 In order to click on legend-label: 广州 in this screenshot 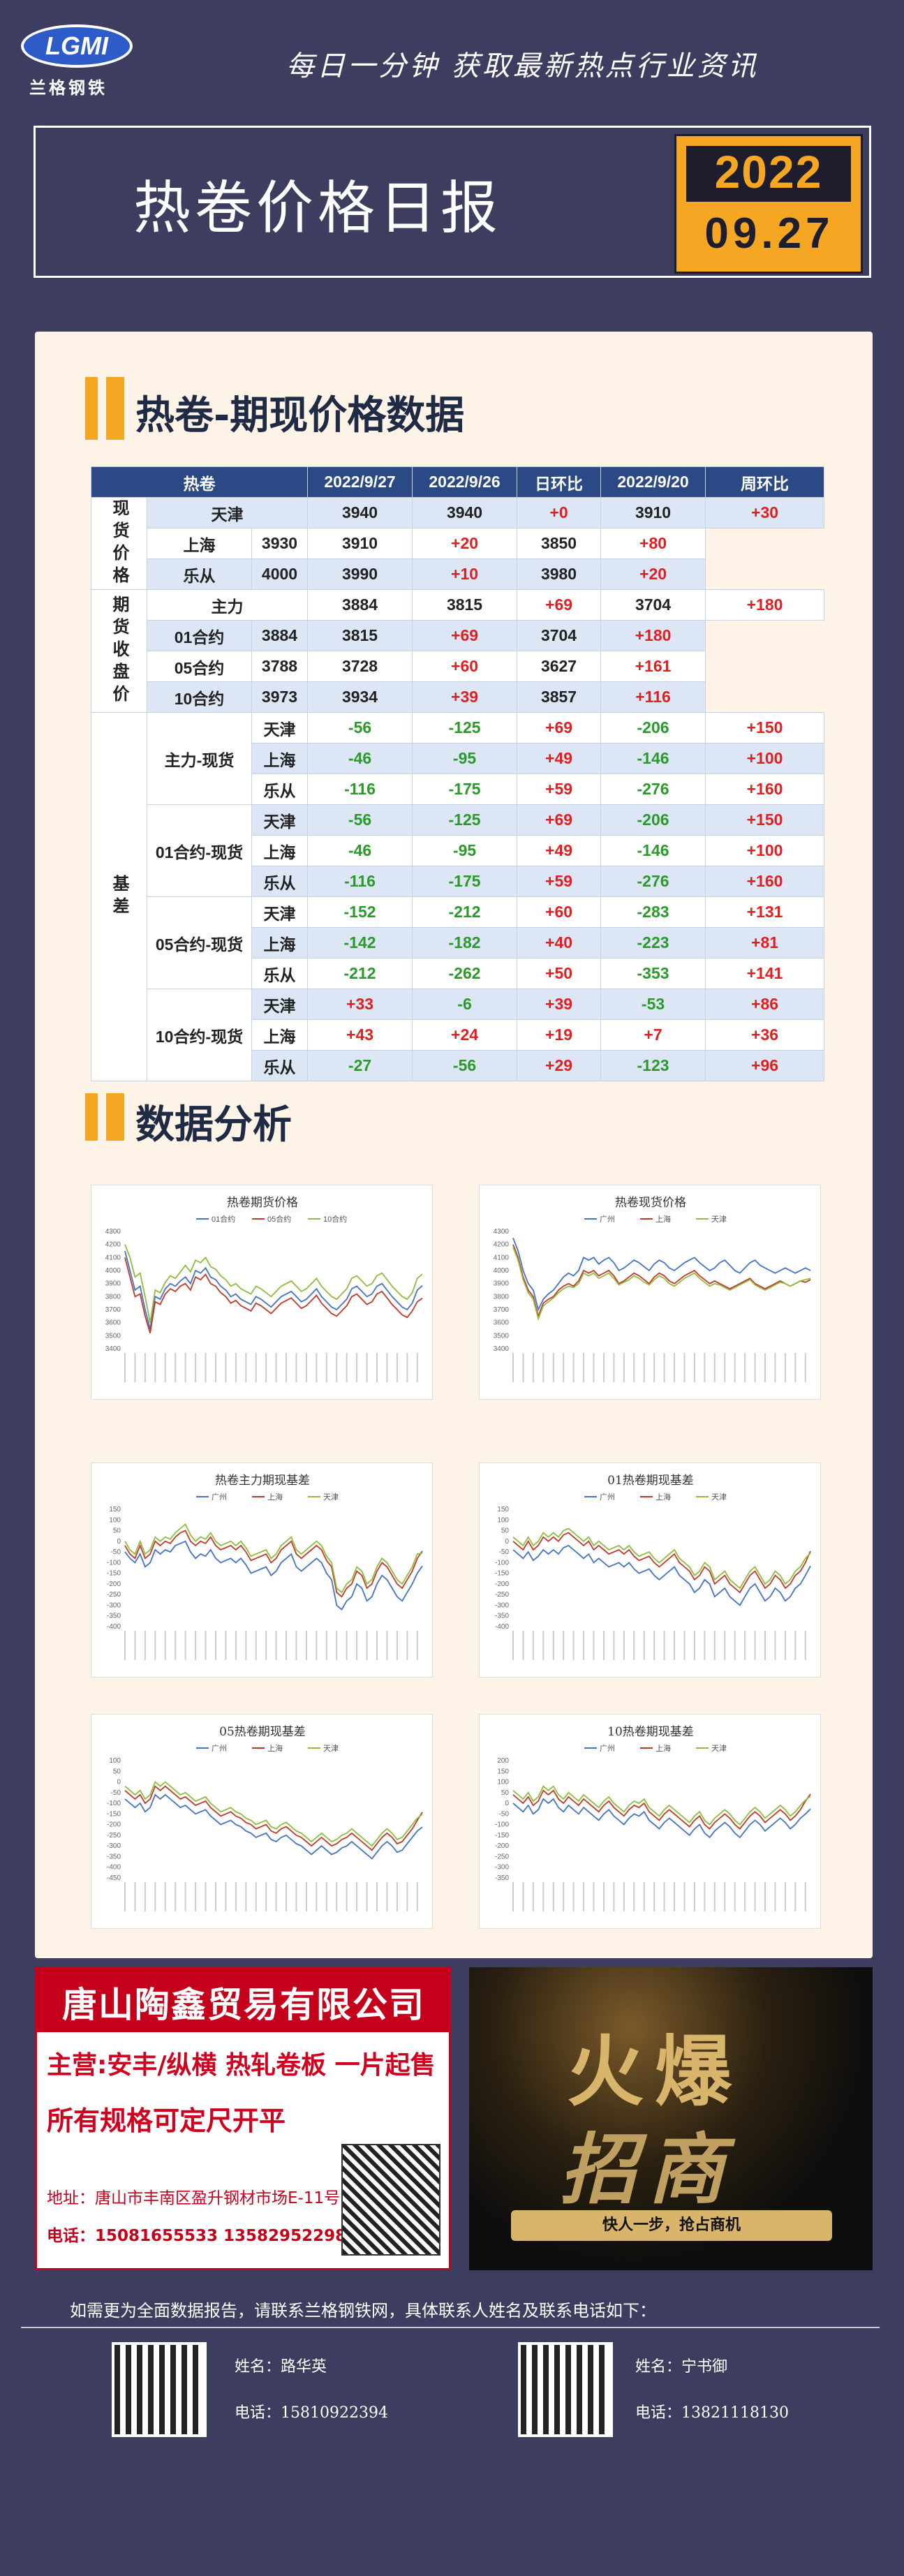, I will do `click(219, 1748)`.